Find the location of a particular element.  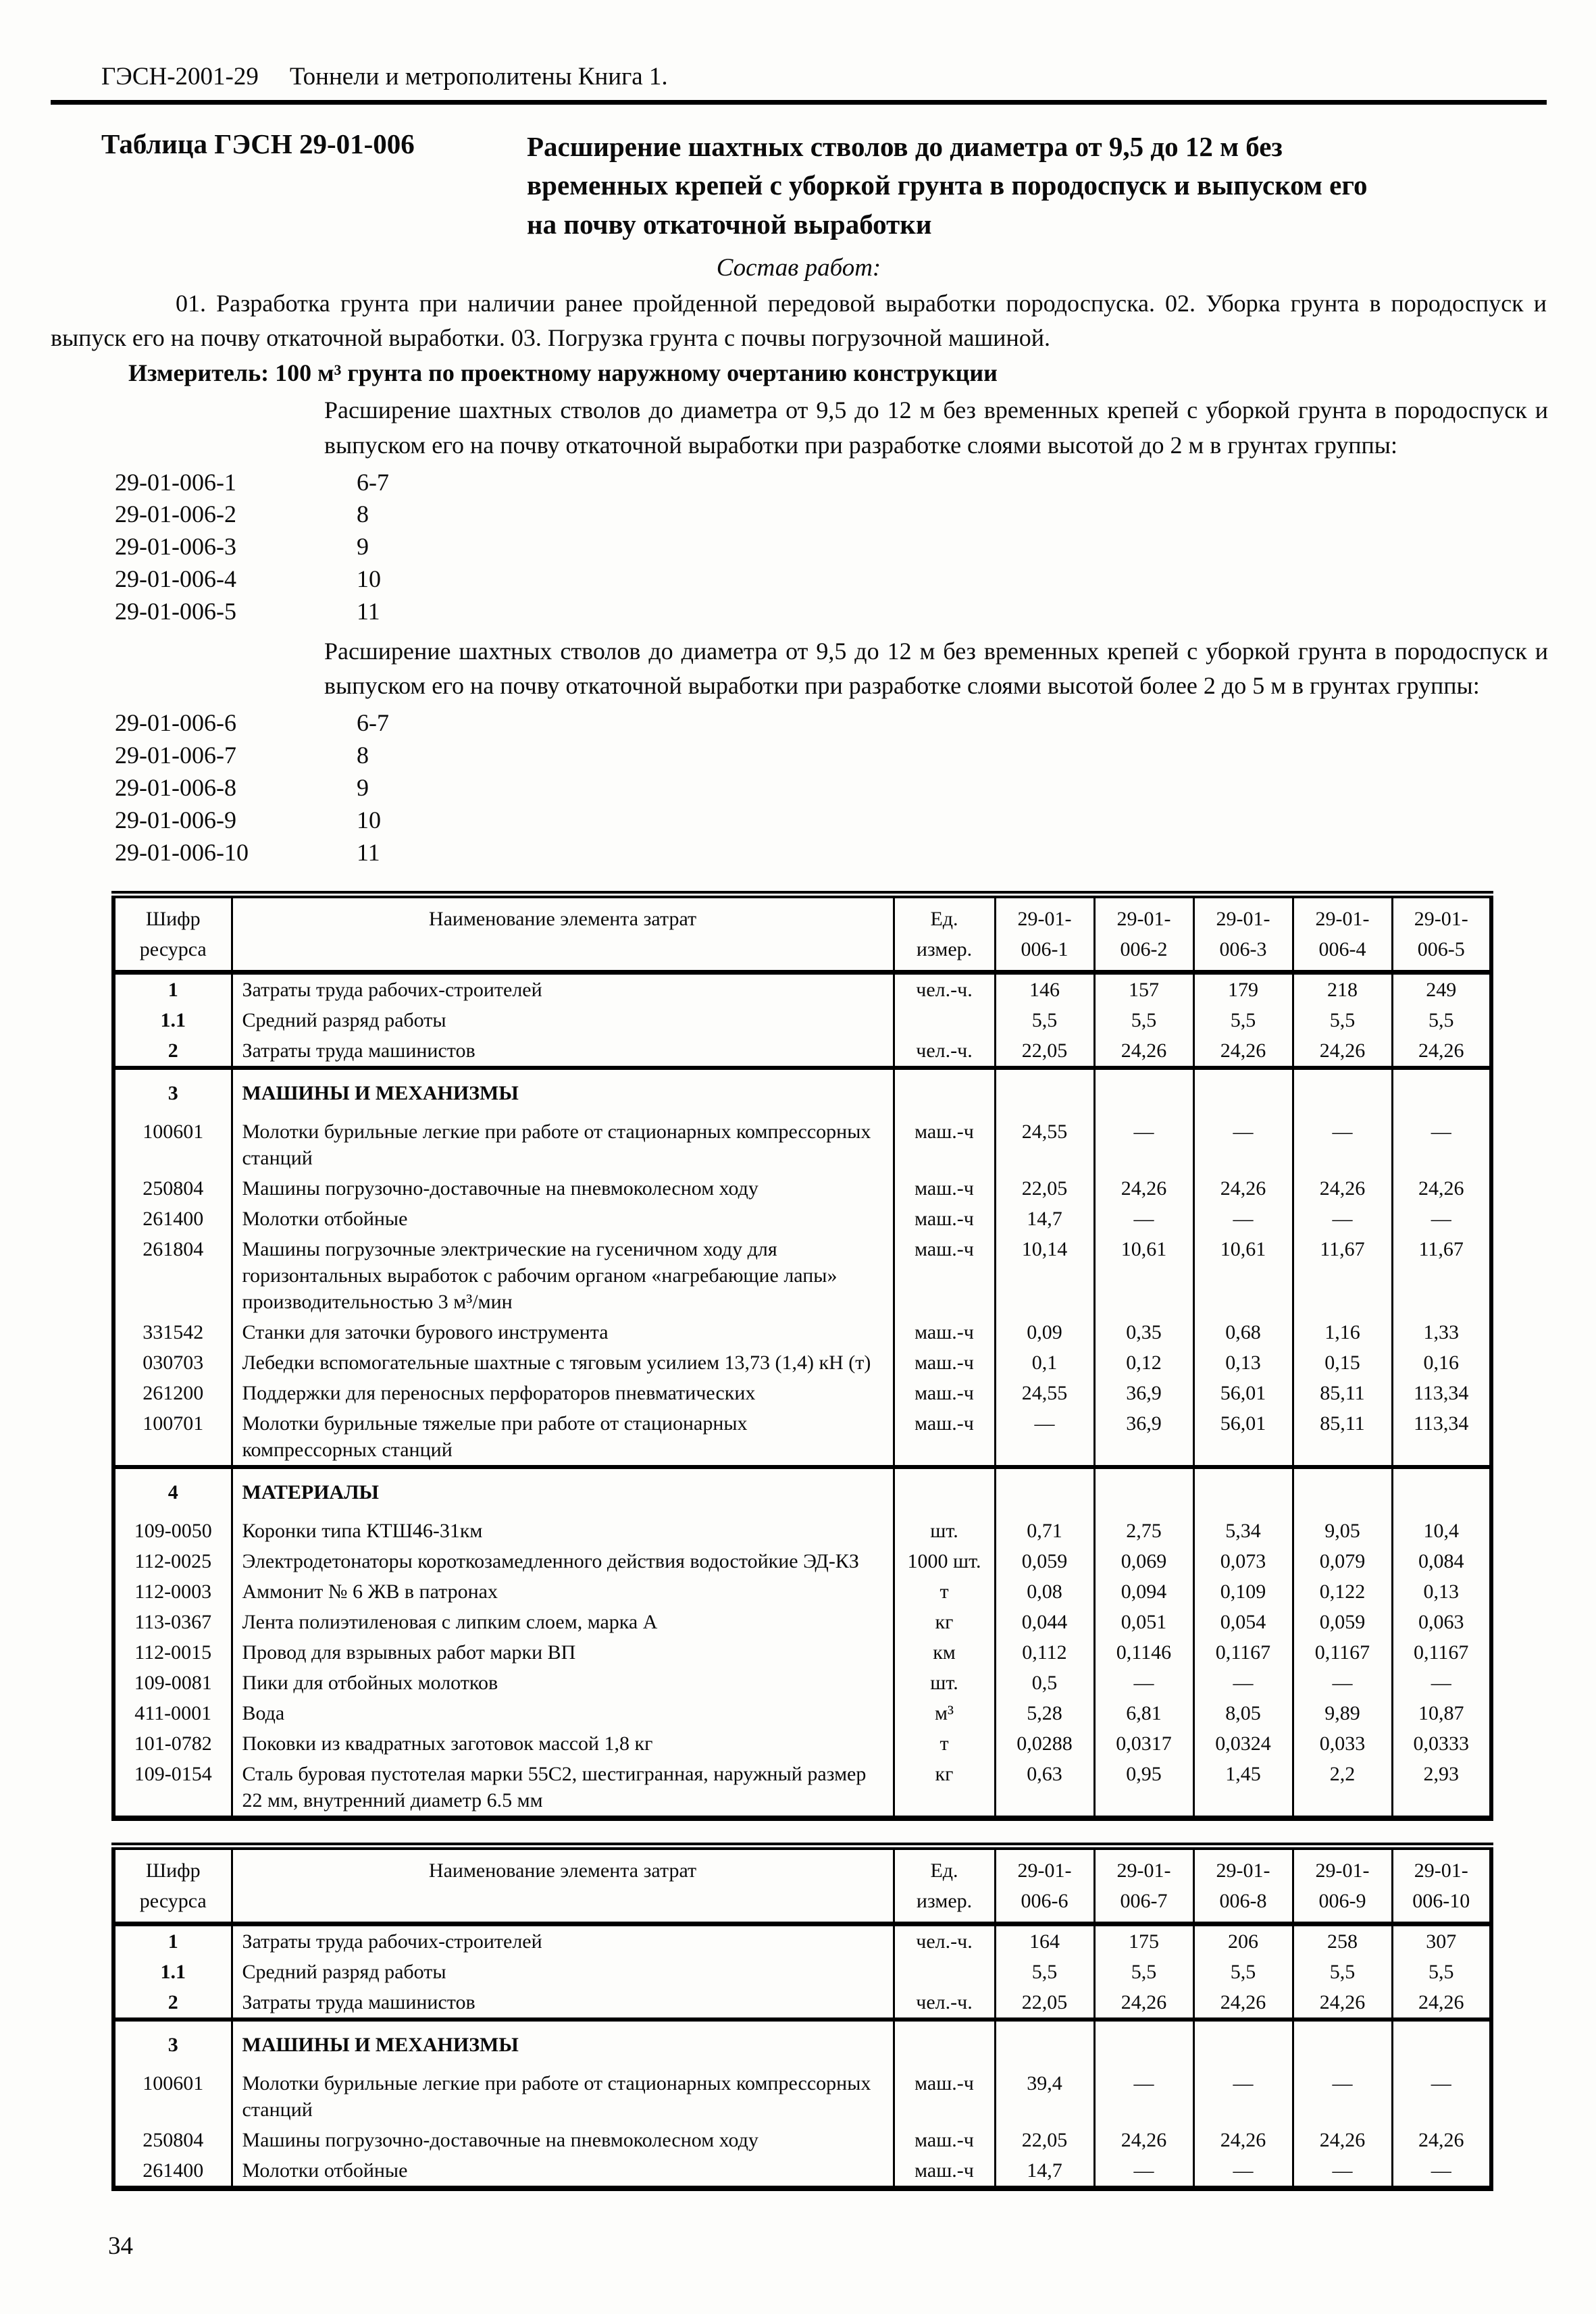

resource-code-cell: 331542 is located at coordinates (172, 1331).